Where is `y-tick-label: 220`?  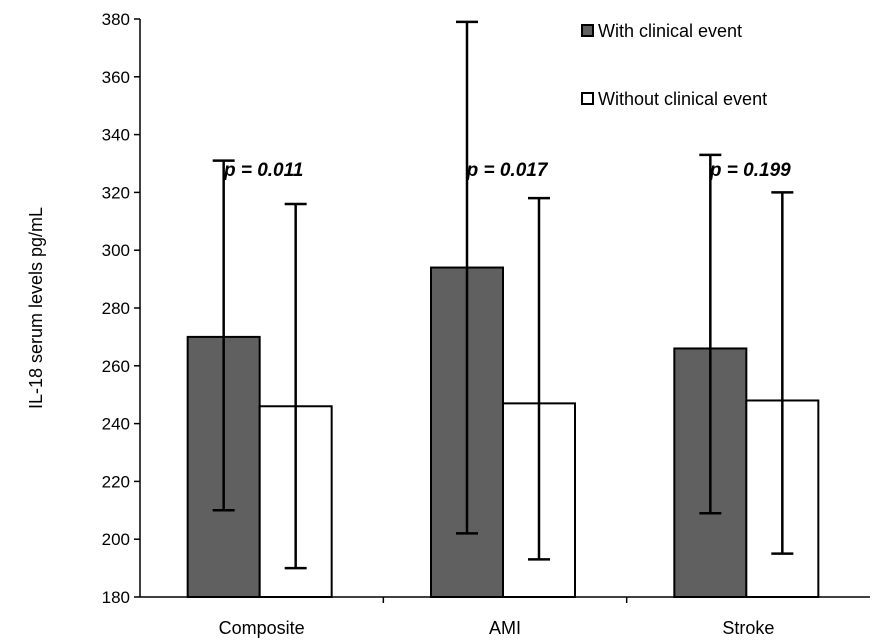
y-tick-label: 220 is located at coordinates (116, 481).